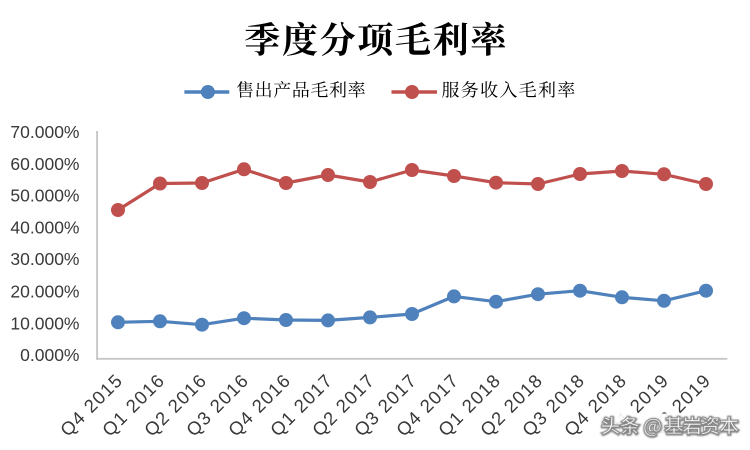 This screenshot has width=750, height=450. I want to click on svg-text: 70.000%, so click(44, 132).